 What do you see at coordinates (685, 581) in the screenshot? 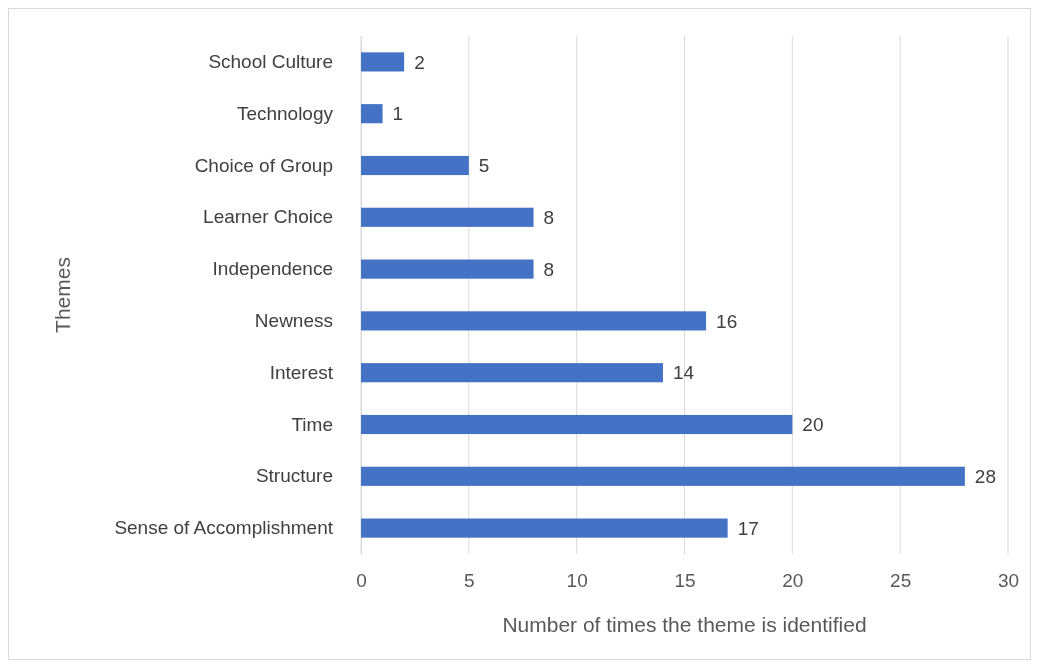
I see `x-tick-label: 15` at bounding box center [685, 581].